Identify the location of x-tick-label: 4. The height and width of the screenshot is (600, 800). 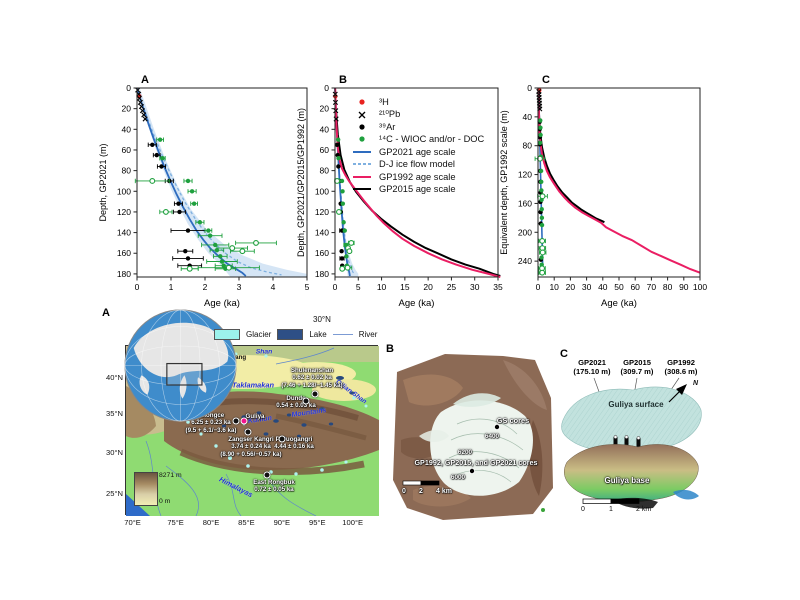
(273, 287).